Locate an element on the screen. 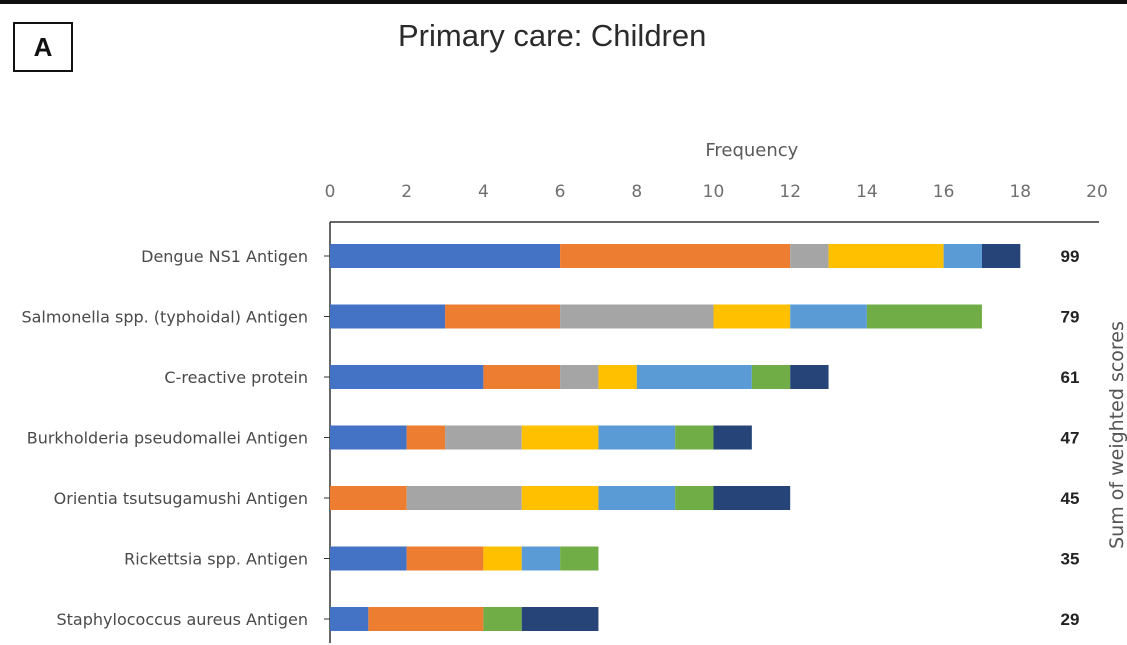  weighted-score-label: 79 is located at coordinates (1070, 317).